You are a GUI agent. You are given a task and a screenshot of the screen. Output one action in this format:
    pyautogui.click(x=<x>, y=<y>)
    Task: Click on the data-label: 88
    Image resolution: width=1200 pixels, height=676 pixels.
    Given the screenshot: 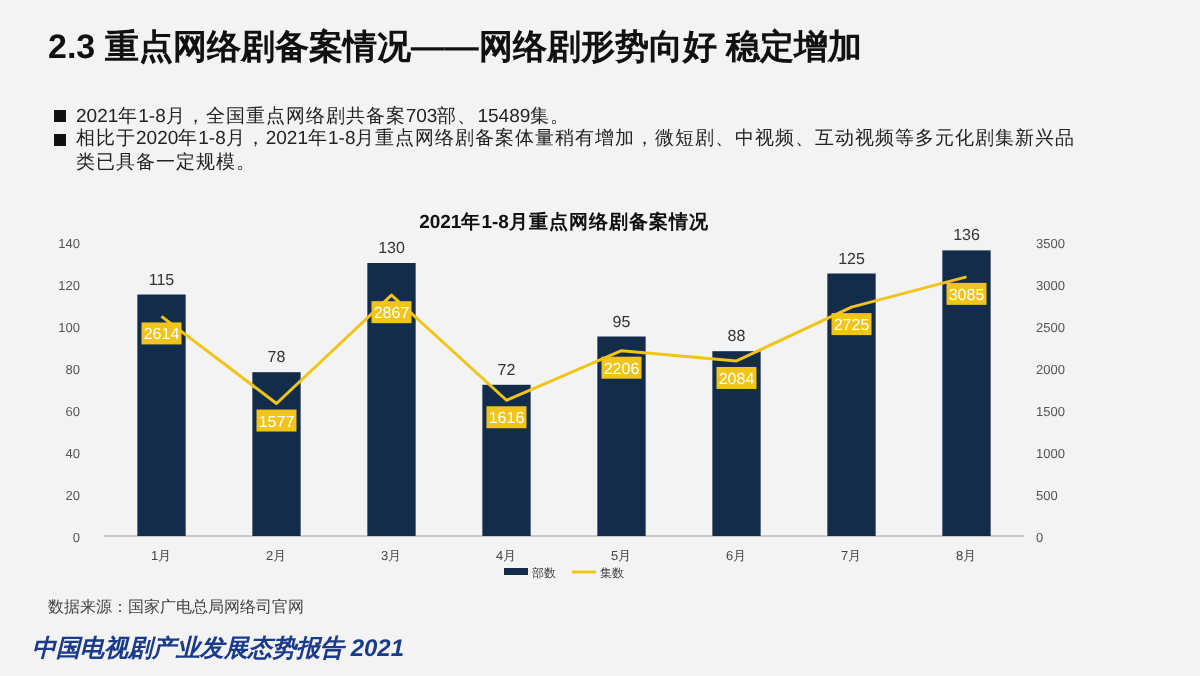 What is the action you would take?
    pyautogui.click(x=737, y=336)
    